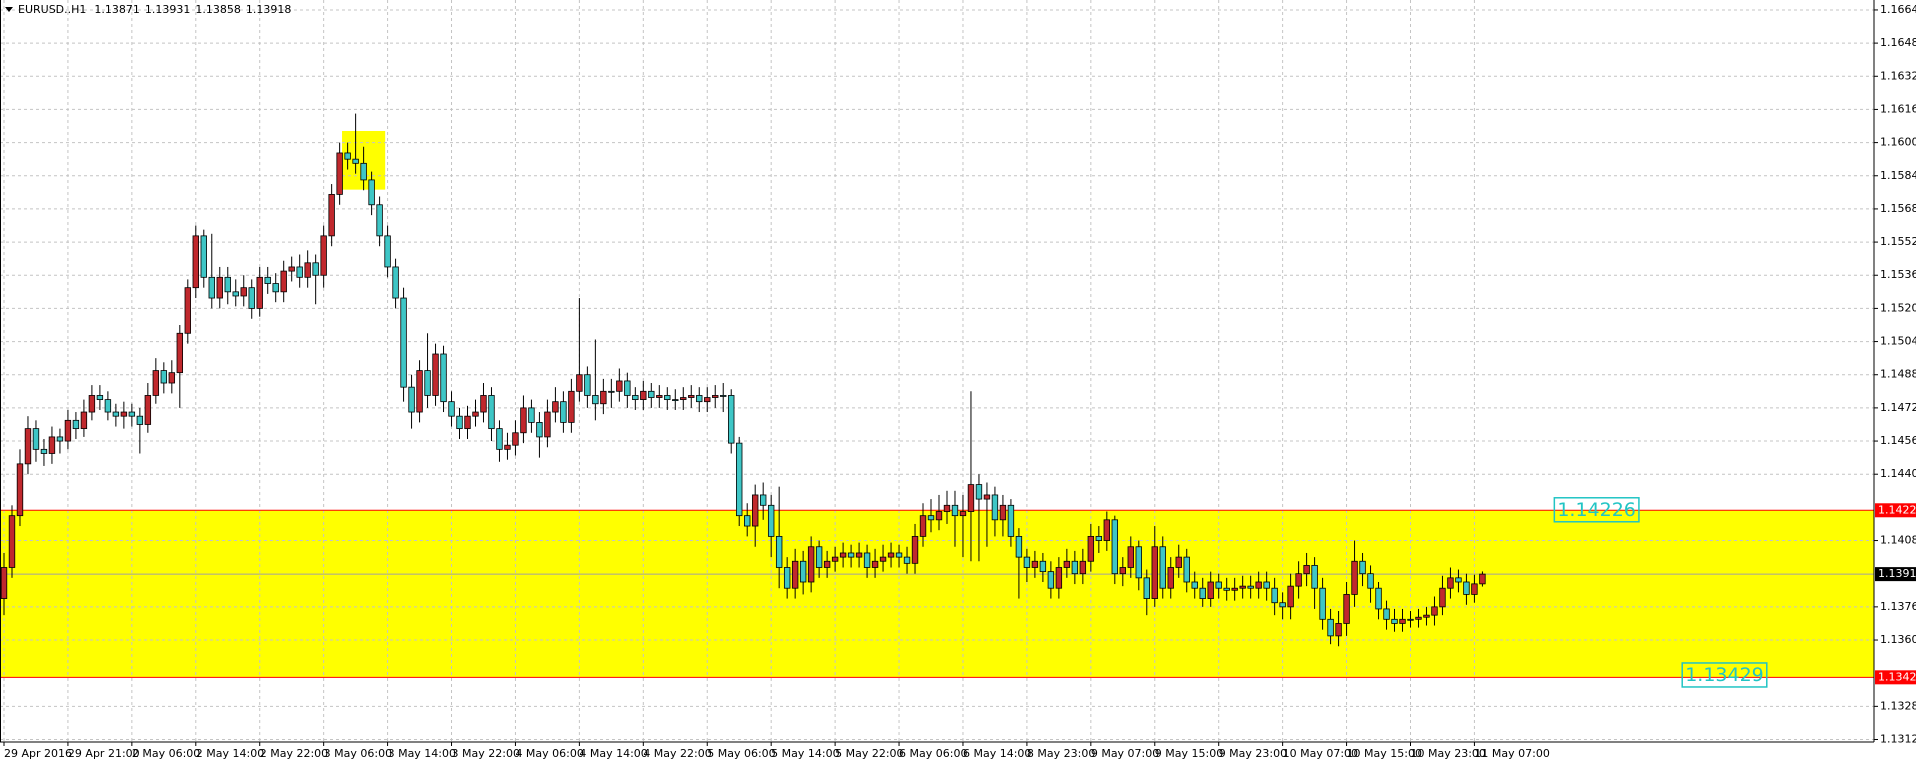 Image resolution: width=1916 pixels, height=765 pixels. I want to click on header-low: 1.13858, so click(218, 9).